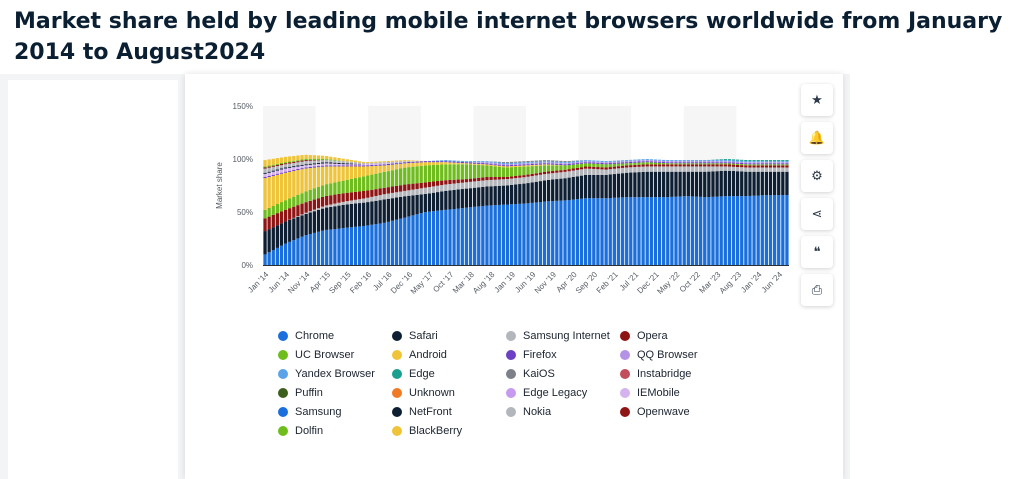  What do you see at coordinates (335, 393) in the screenshot?
I see `legend-item: Puffin` at bounding box center [335, 393].